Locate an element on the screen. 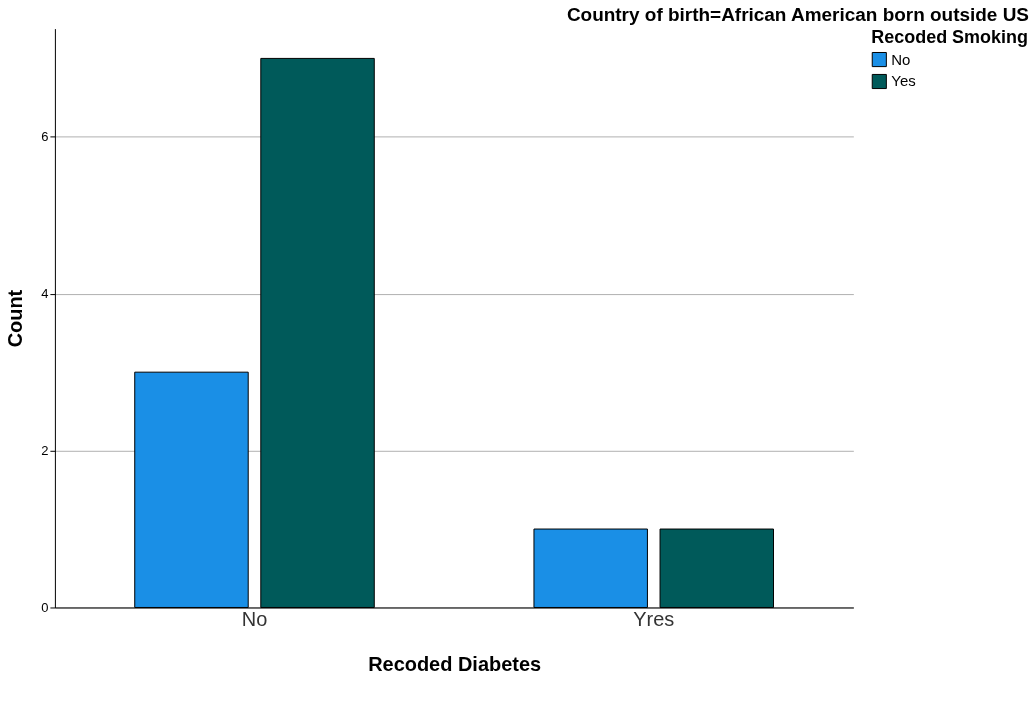  legend-label: No is located at coordinates (901, 59).